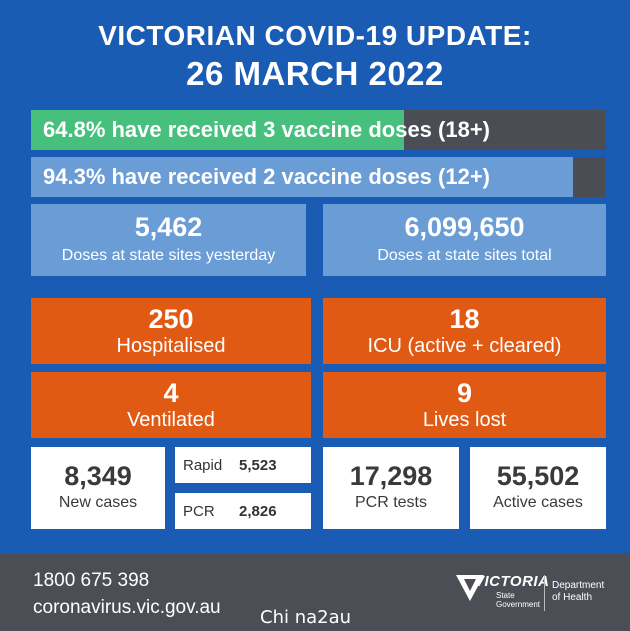 The image size is (630, 631). Describe the element at coordinates (464, 393) in the screenshot. I see `lives-lost-value: 9` at that location.